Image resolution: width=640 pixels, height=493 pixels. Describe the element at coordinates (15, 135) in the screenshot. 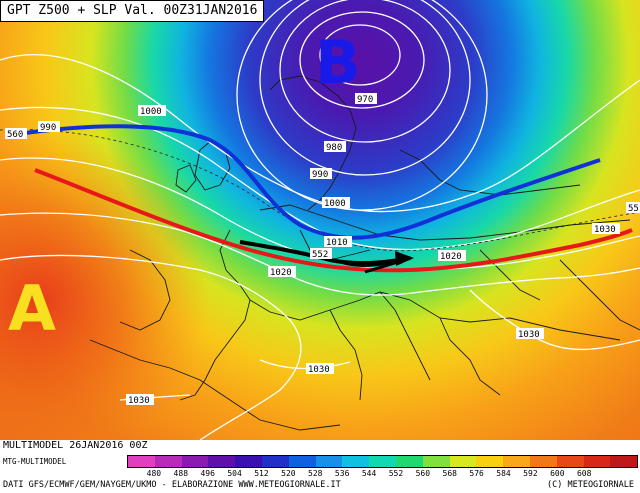

I see `geopotential-label: 560` at that location.